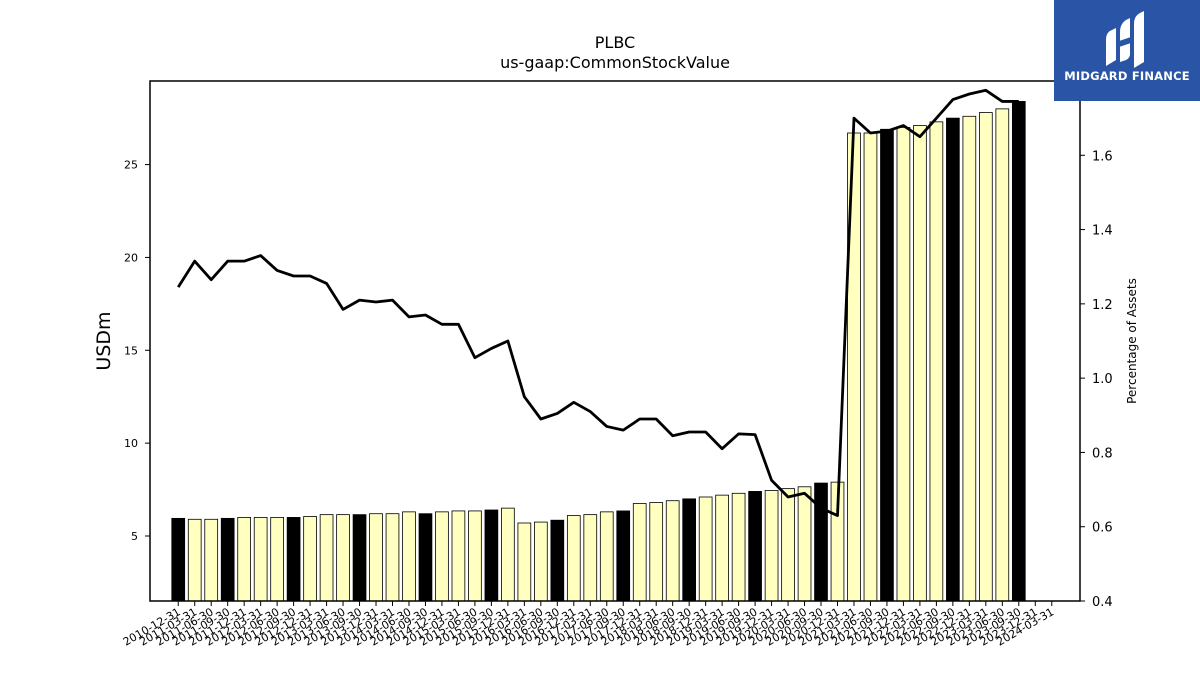 This screenshot has height=675, width=1200. I want to click on y-tick-label: 25, so click(131, 165).